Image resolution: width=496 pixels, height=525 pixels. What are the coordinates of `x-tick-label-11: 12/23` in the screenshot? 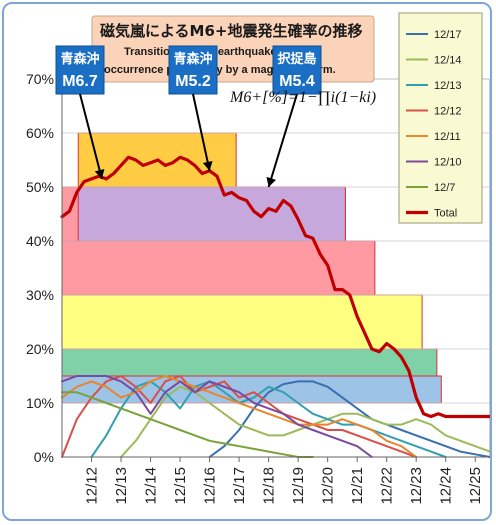 It's located at (416, 486).